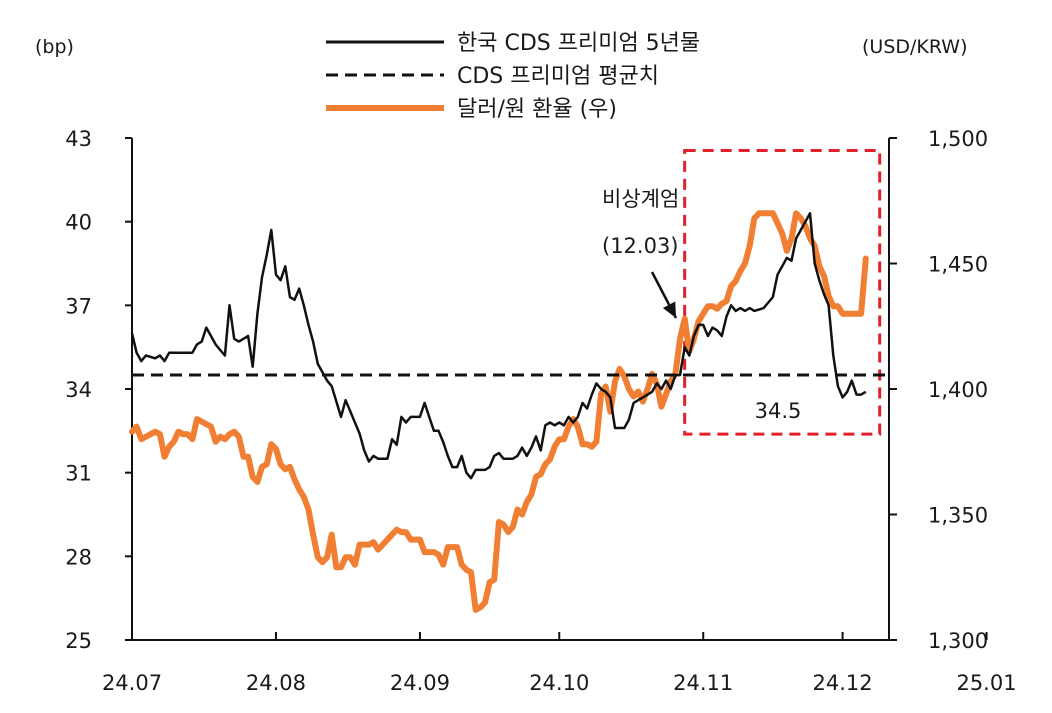 The height and width of the screenshot is (713, 1052). I want to click on annotation-martial-law-line2: (12.03), so click(640, 246).